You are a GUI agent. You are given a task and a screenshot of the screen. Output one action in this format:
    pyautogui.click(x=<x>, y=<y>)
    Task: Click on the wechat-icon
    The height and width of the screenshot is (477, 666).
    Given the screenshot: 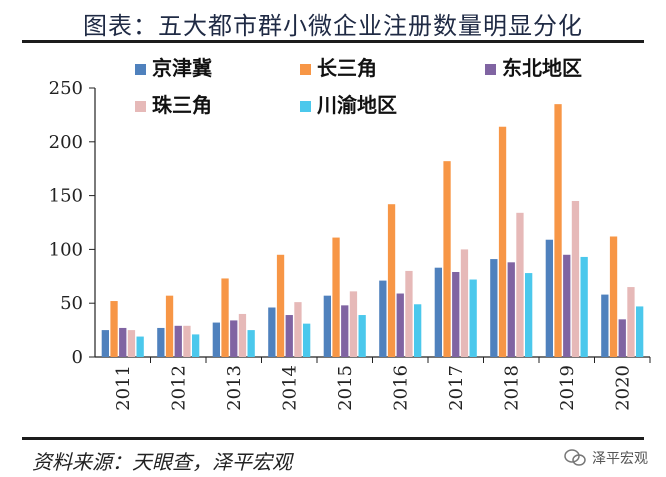 What is the action you would take?
    pyautogui.click(x=575, y=457)
    